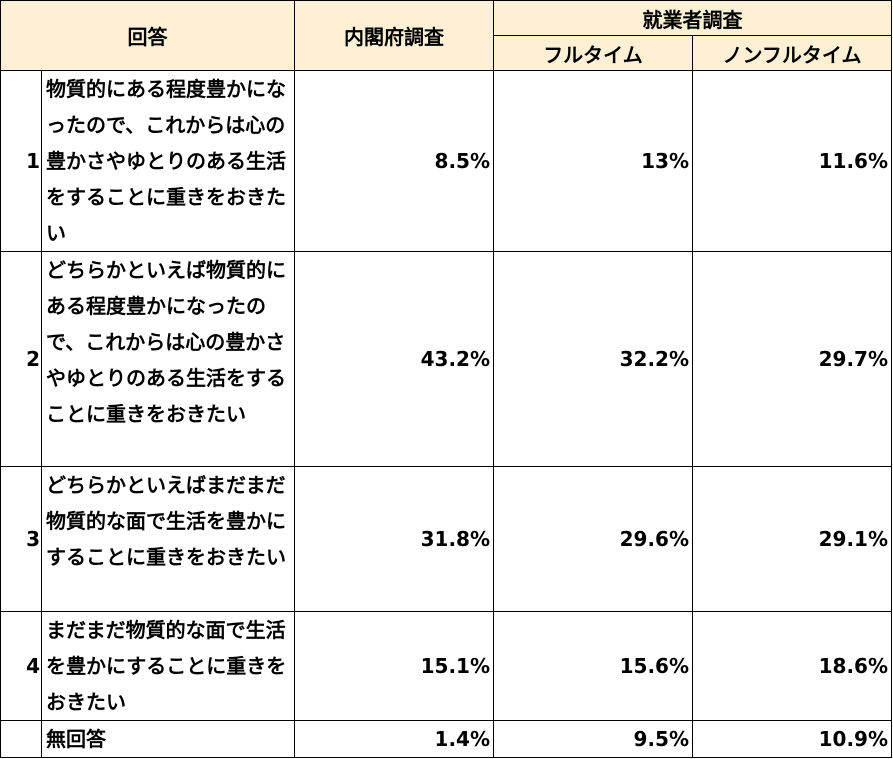 This screenshot has height=759, width=893. Describe the element at coordinates (692, 18) in the screenshot. I see `header-cell: 就業者調査` at that location.